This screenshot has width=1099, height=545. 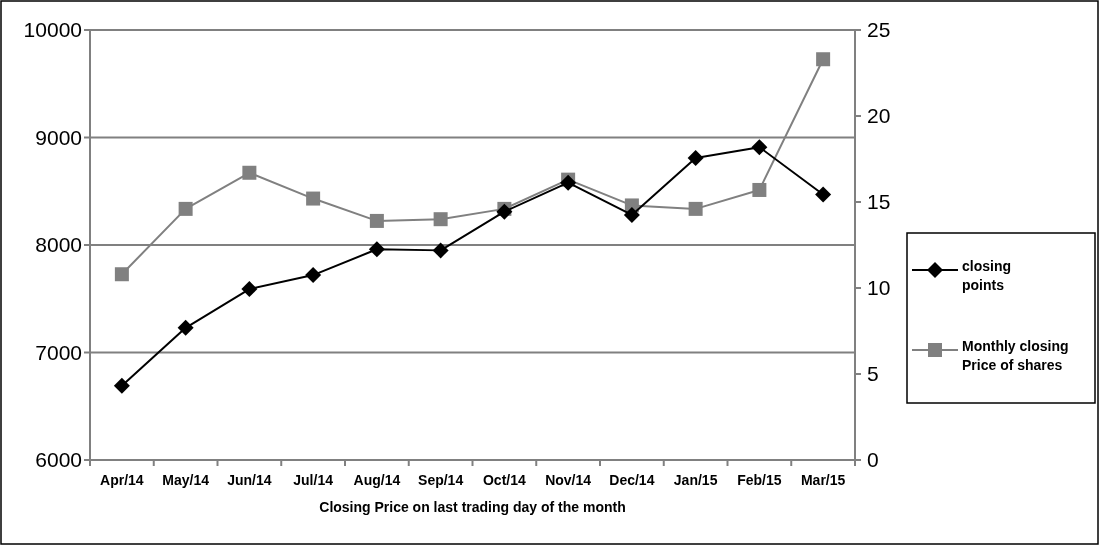 What do you see at coordinates (879, 116) in the screenshot?
I see `y2-tick-label: 20` at bounding box center [879, 116].